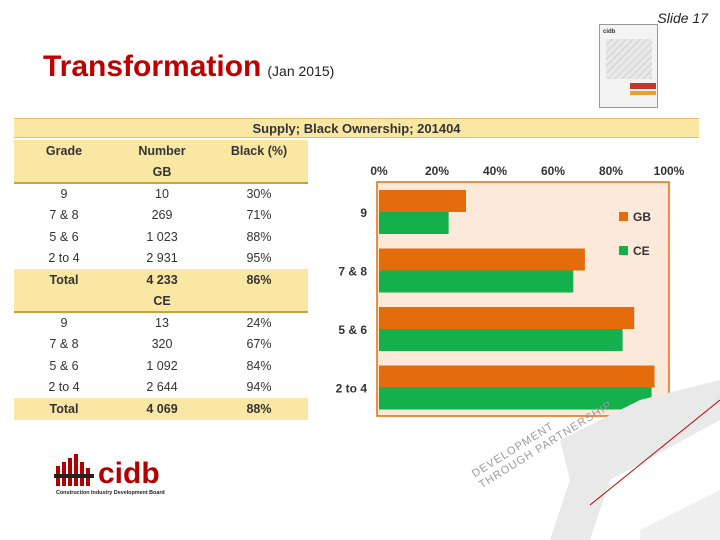  What do you see at coordinates (166, 194) in the screenshot?
I see `table-row: 9 10 30%` at bounding box center [166, 194].